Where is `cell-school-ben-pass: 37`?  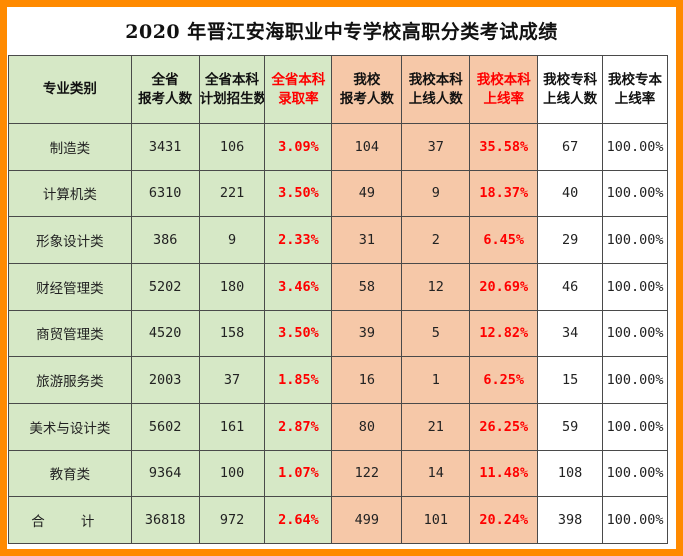
cell-school-ben-pass: 37 is located at coordinates (436, 147).